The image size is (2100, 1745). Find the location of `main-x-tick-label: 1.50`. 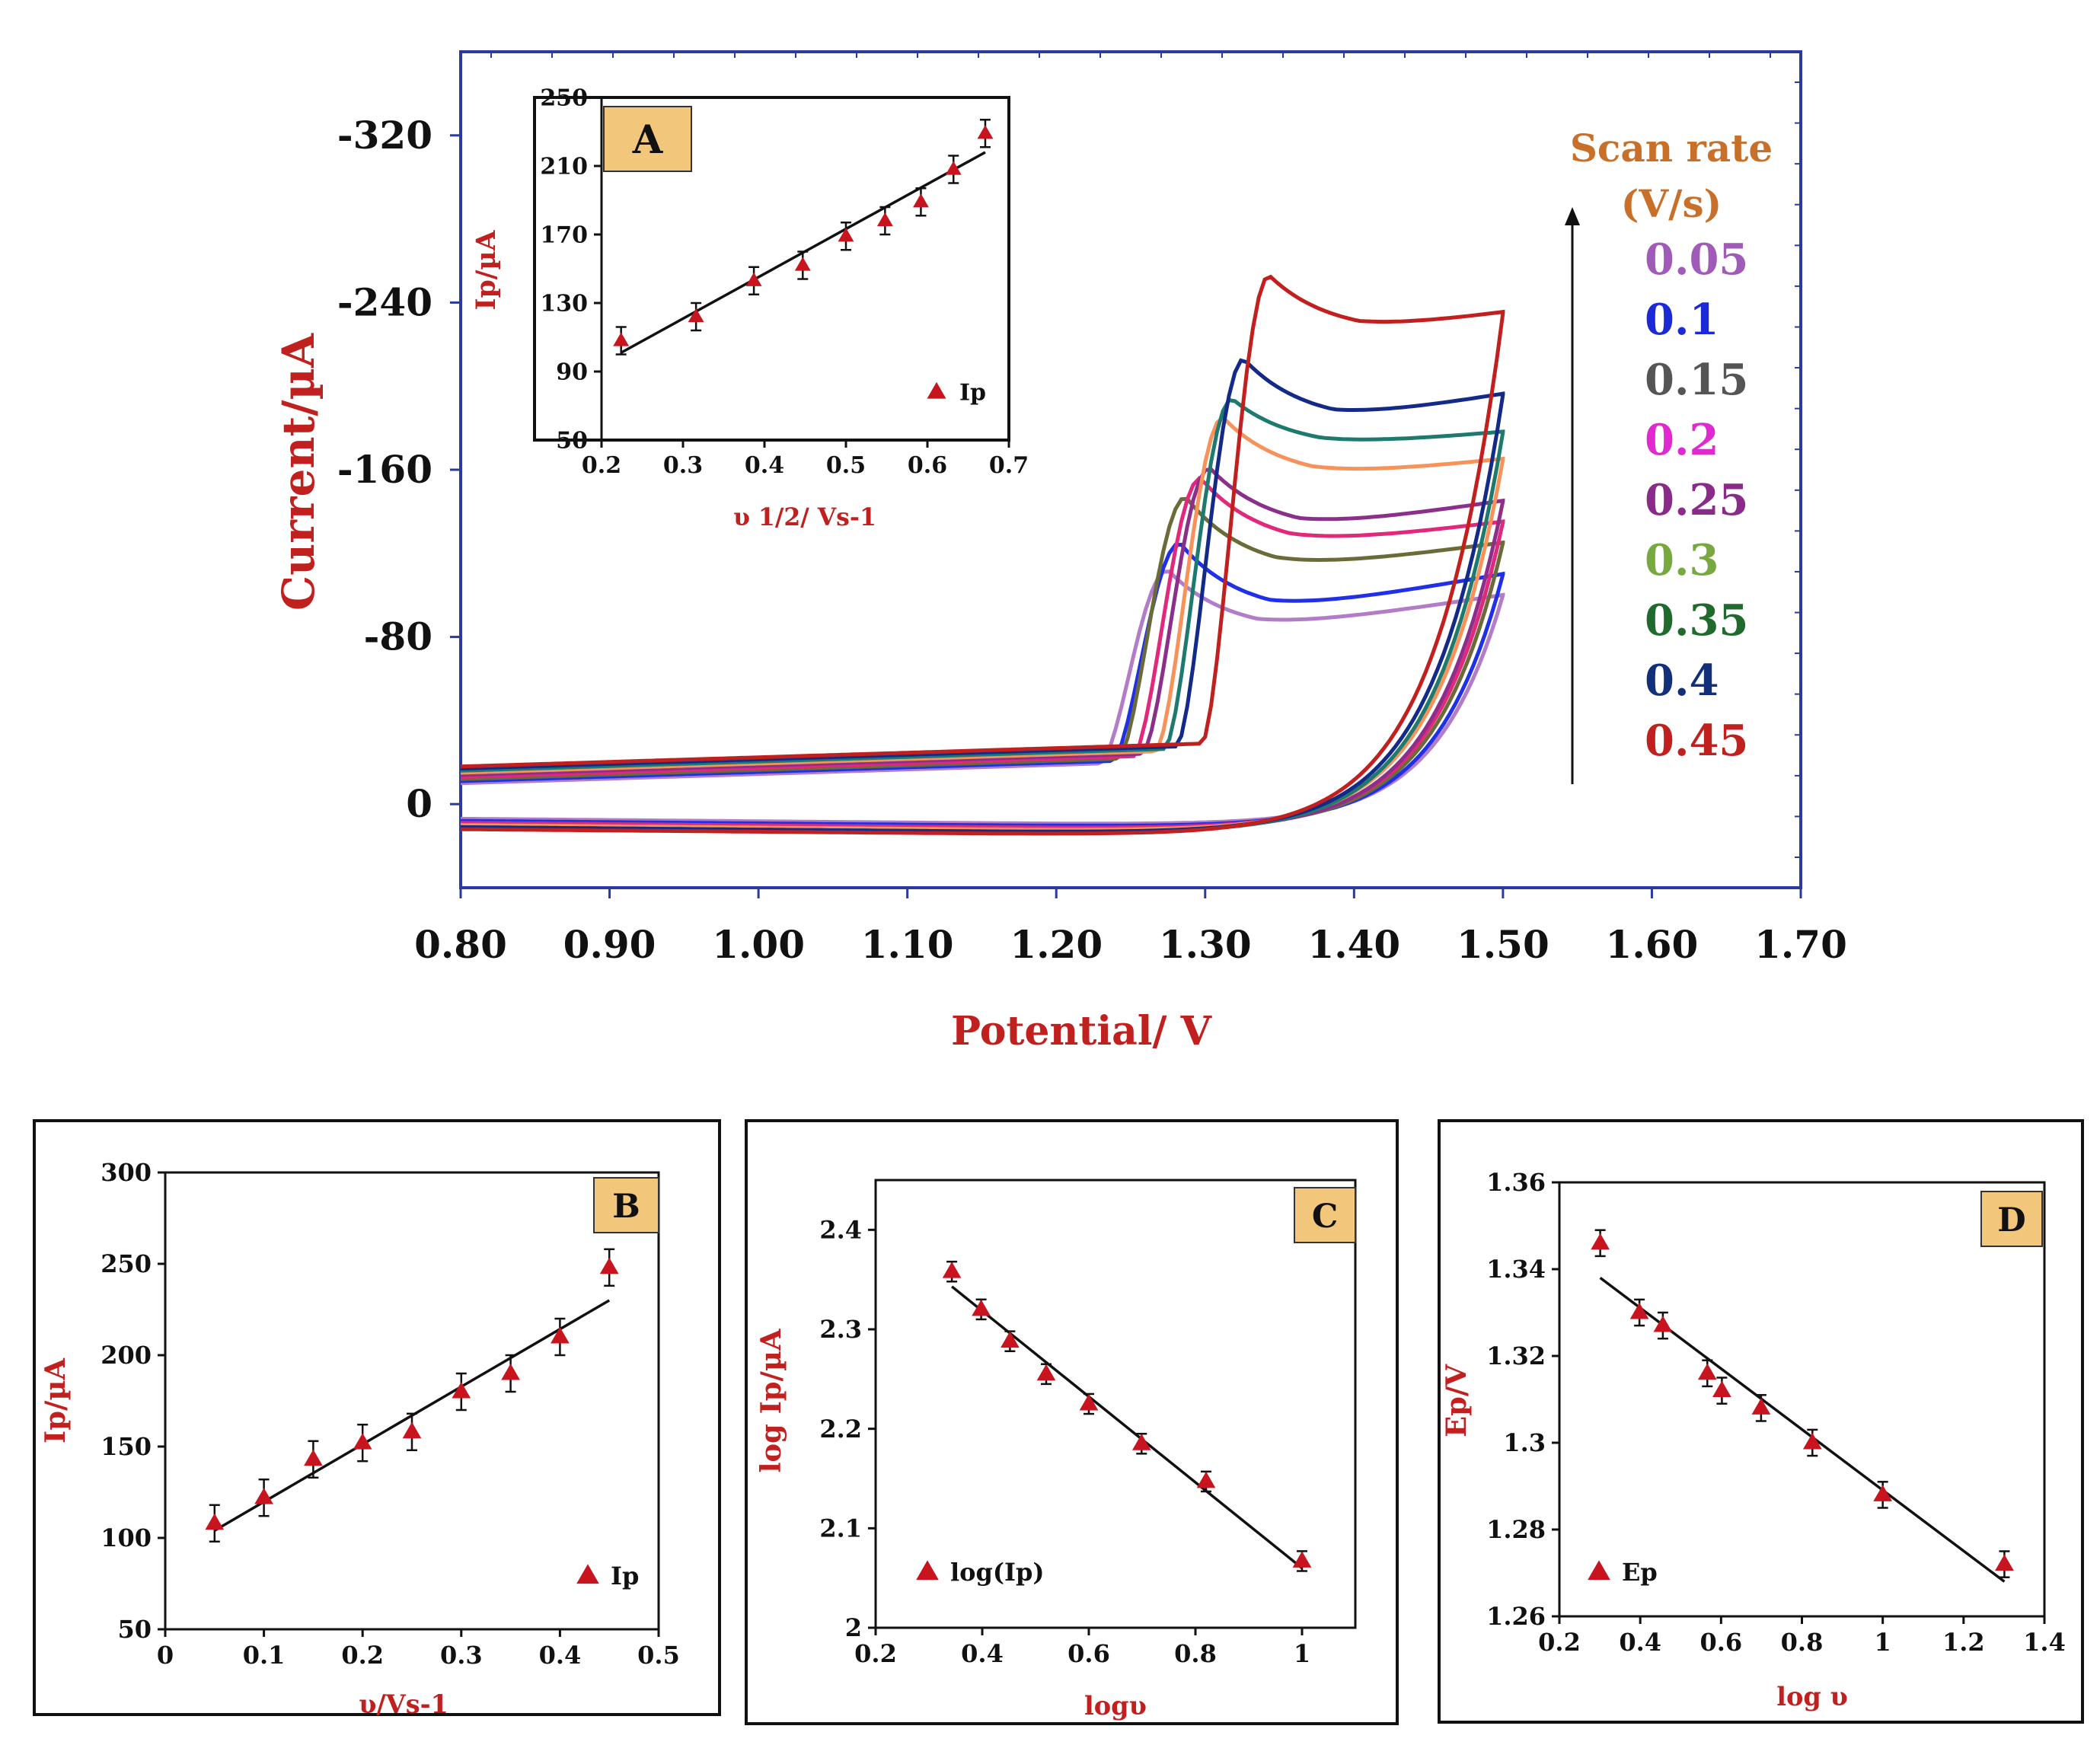

main-x-tick-label: 1.50 is located at coordinates (1503, 945).